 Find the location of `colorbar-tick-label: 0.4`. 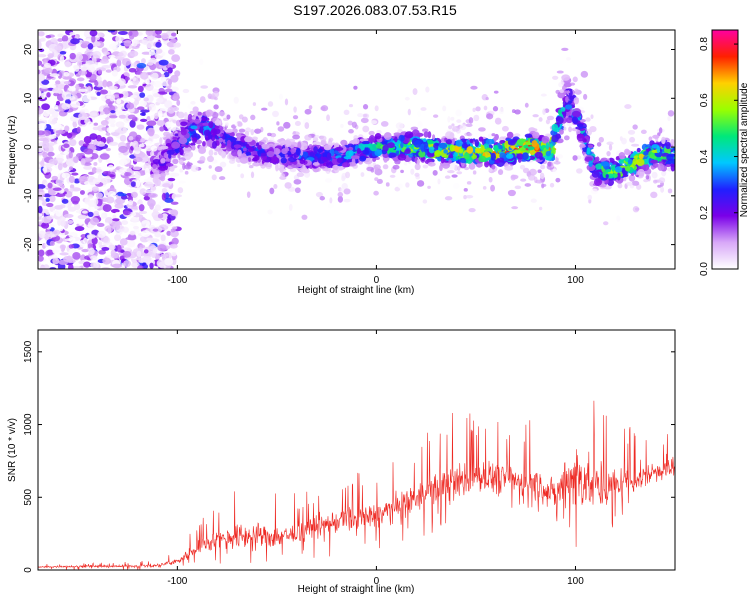

colorbar-tick-label: 0.4 is located at coordinates (704, 156).